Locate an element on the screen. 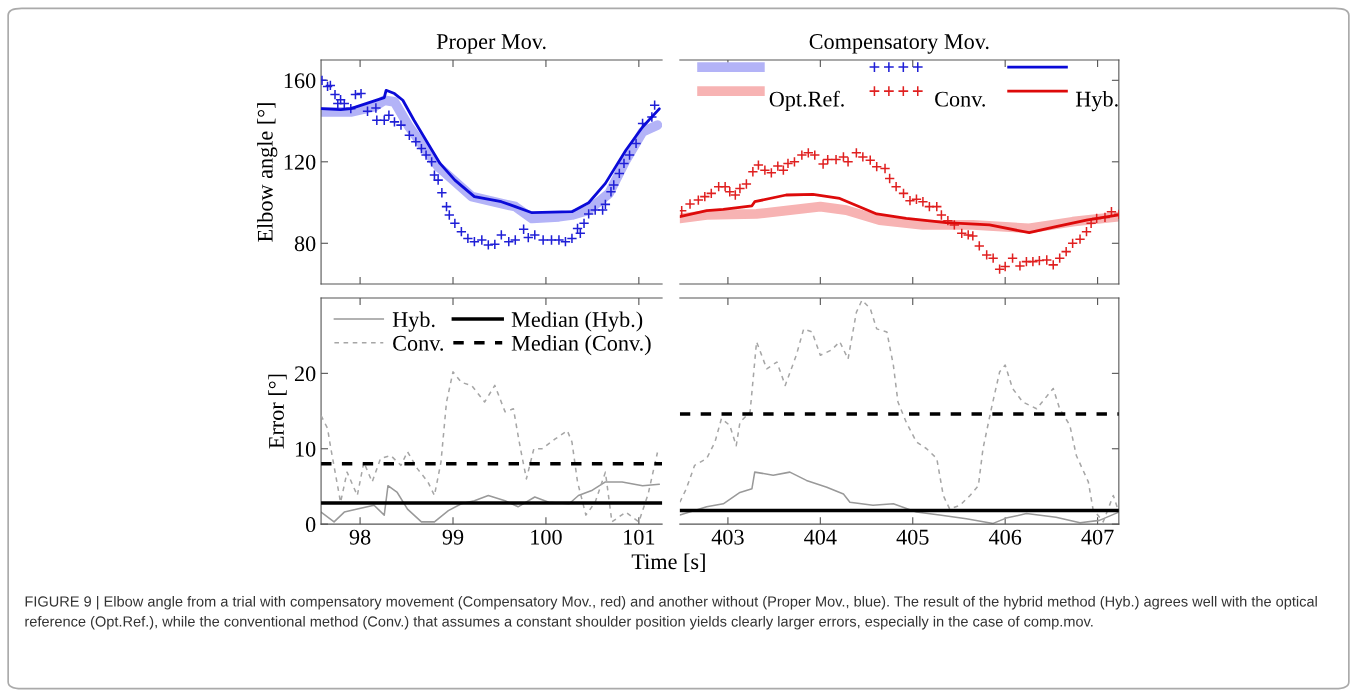 This screenshot has width=1357, height=697. caption: FIGURE 9 | Elbow angle from a trial with compensatory movement (Compensatory Mov., red) and another without (Proper Mov., blue). The result of the hybrid method (Hyb.) agrees well with the optical reference (Opt.Ref.), while the conventional method (Conv.) that assumes a constant shoulder position yields clearly larger errors, especially in the case of comp.mov. is located at coordinates (671, 612).